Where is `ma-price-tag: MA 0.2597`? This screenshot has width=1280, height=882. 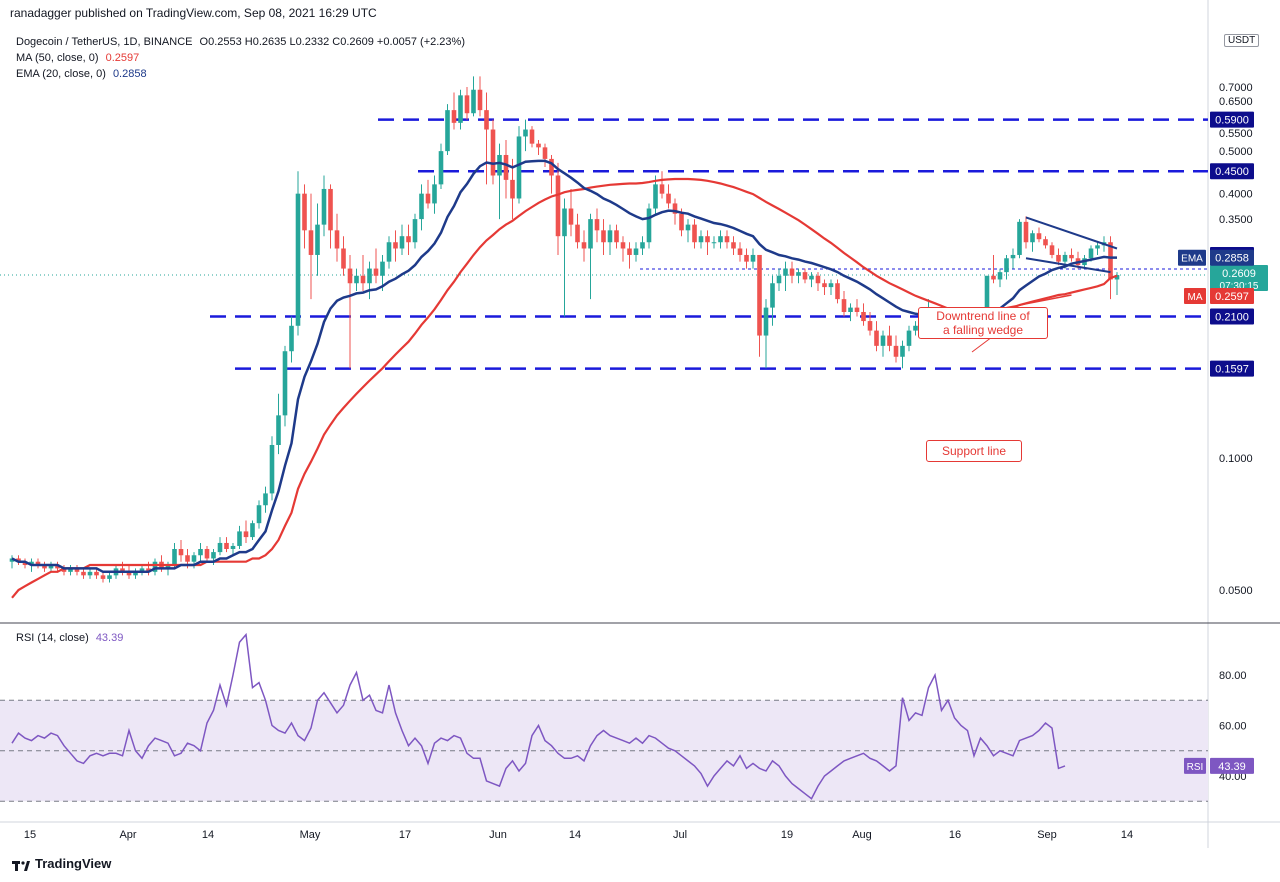
ma-price-tag: MA 0.2597 is located at coordinates (1219, 295).